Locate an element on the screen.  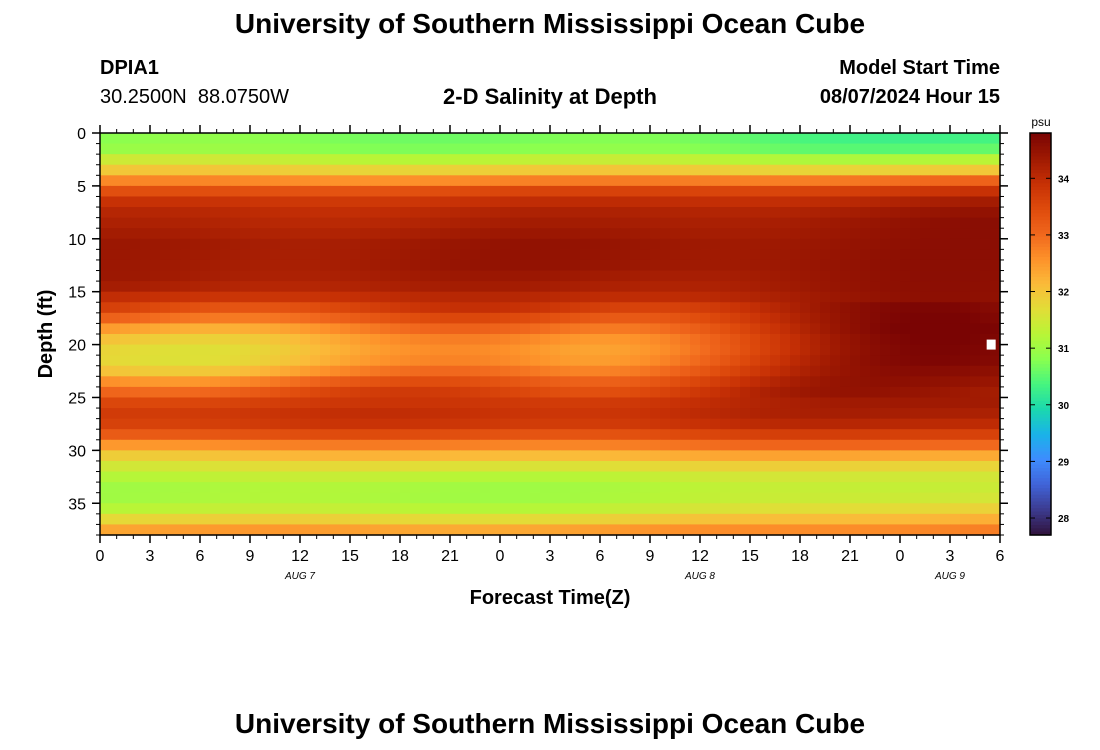
y-tick-label: 30 is located at coordinates (77, 451).